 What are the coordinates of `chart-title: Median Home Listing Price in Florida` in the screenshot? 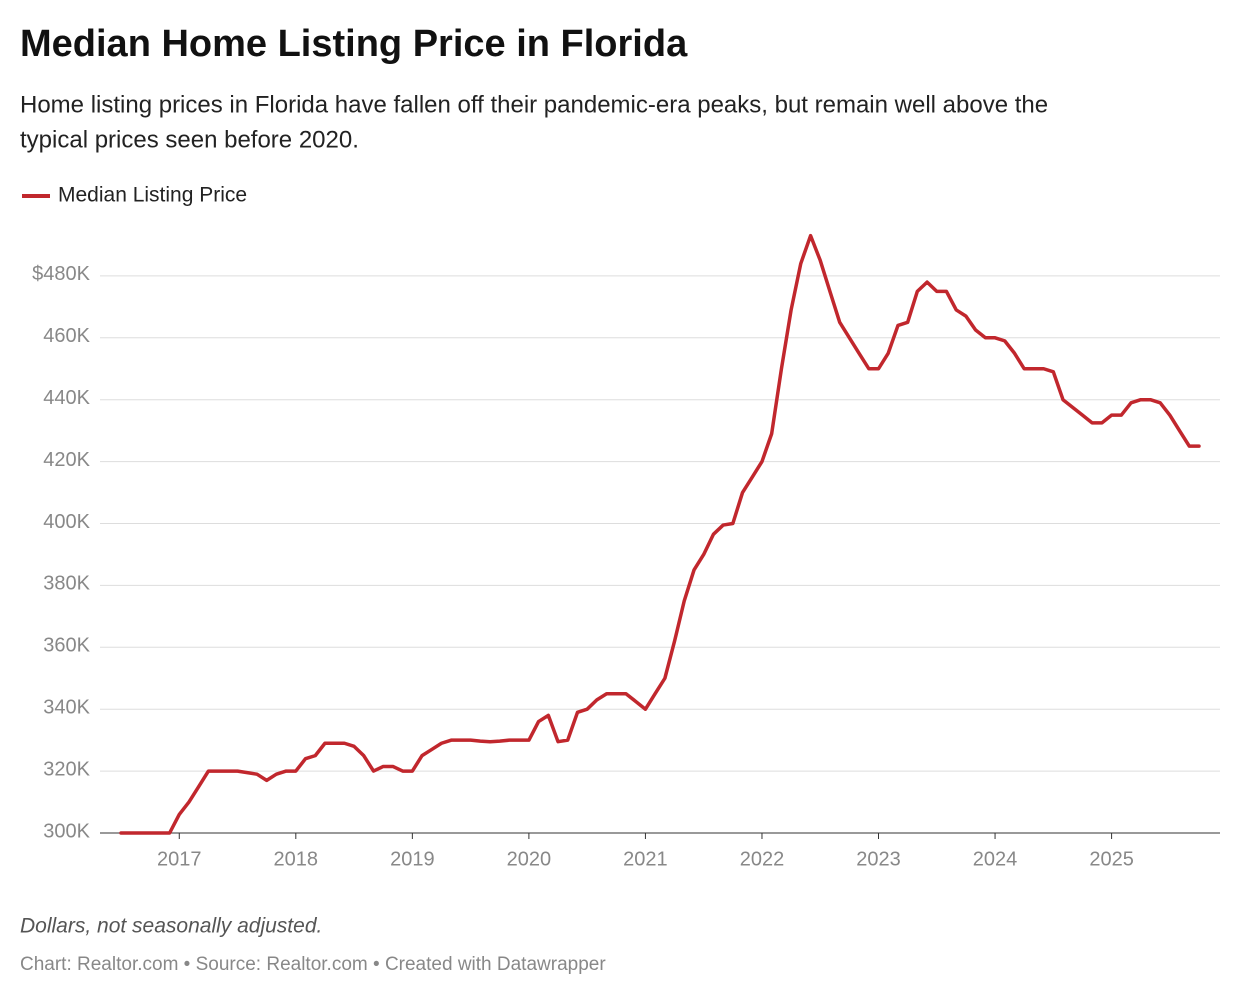 It's located at (354, 44).